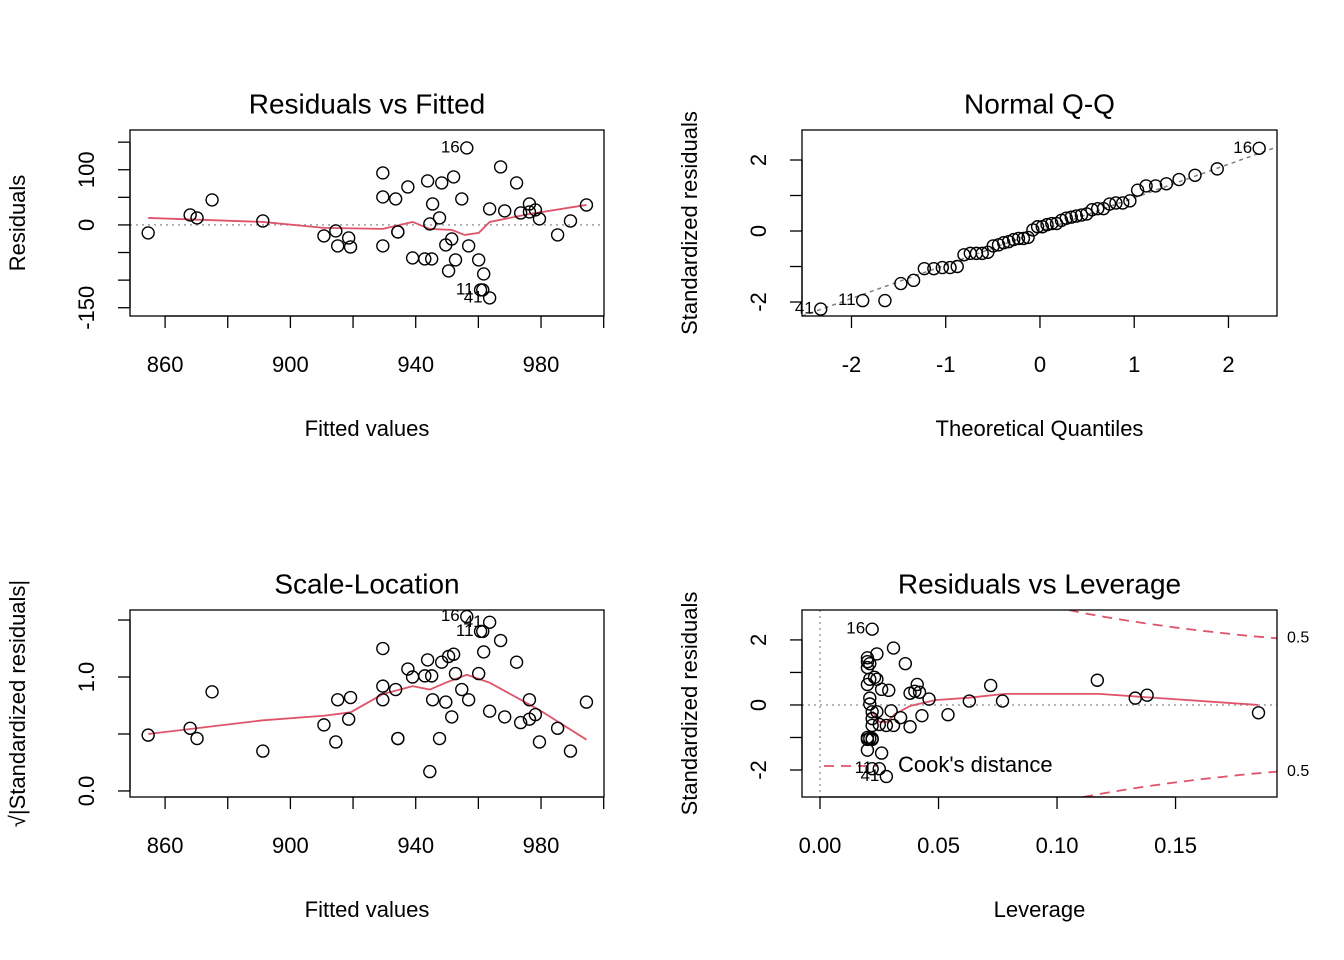 Image resolution: width=1344 pixels, height=960 pixels. I want to click on x-axis-label: Leverage, so click(1040, 909).